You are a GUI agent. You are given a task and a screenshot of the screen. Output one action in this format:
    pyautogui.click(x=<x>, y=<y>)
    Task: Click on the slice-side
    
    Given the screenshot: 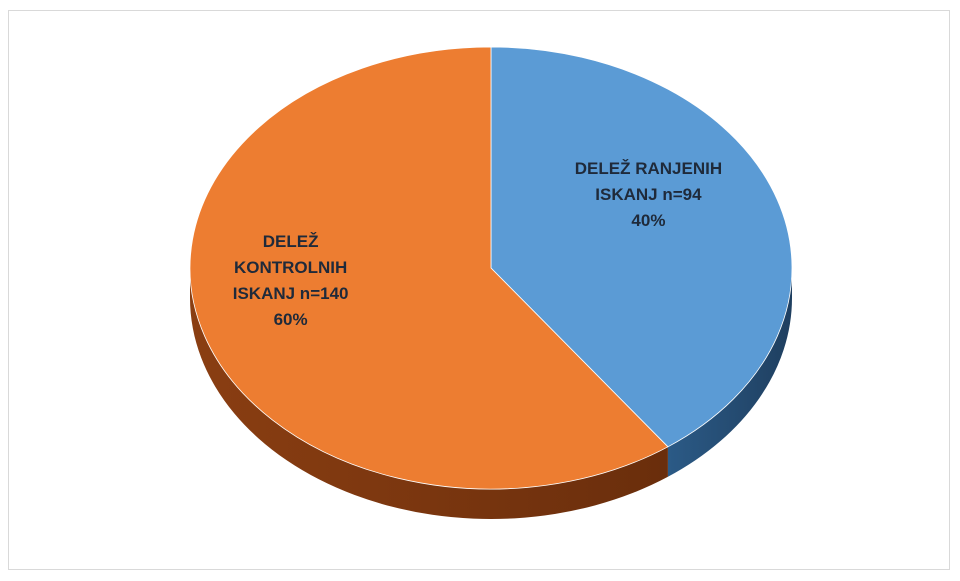 What is the action you would take?
    pyautogui.click(x=729, y=372)
    